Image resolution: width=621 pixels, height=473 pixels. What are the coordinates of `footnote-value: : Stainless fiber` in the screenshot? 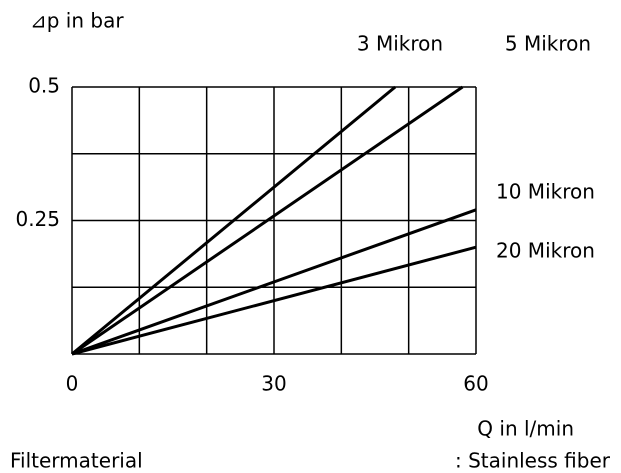 It's located at (533, 461).